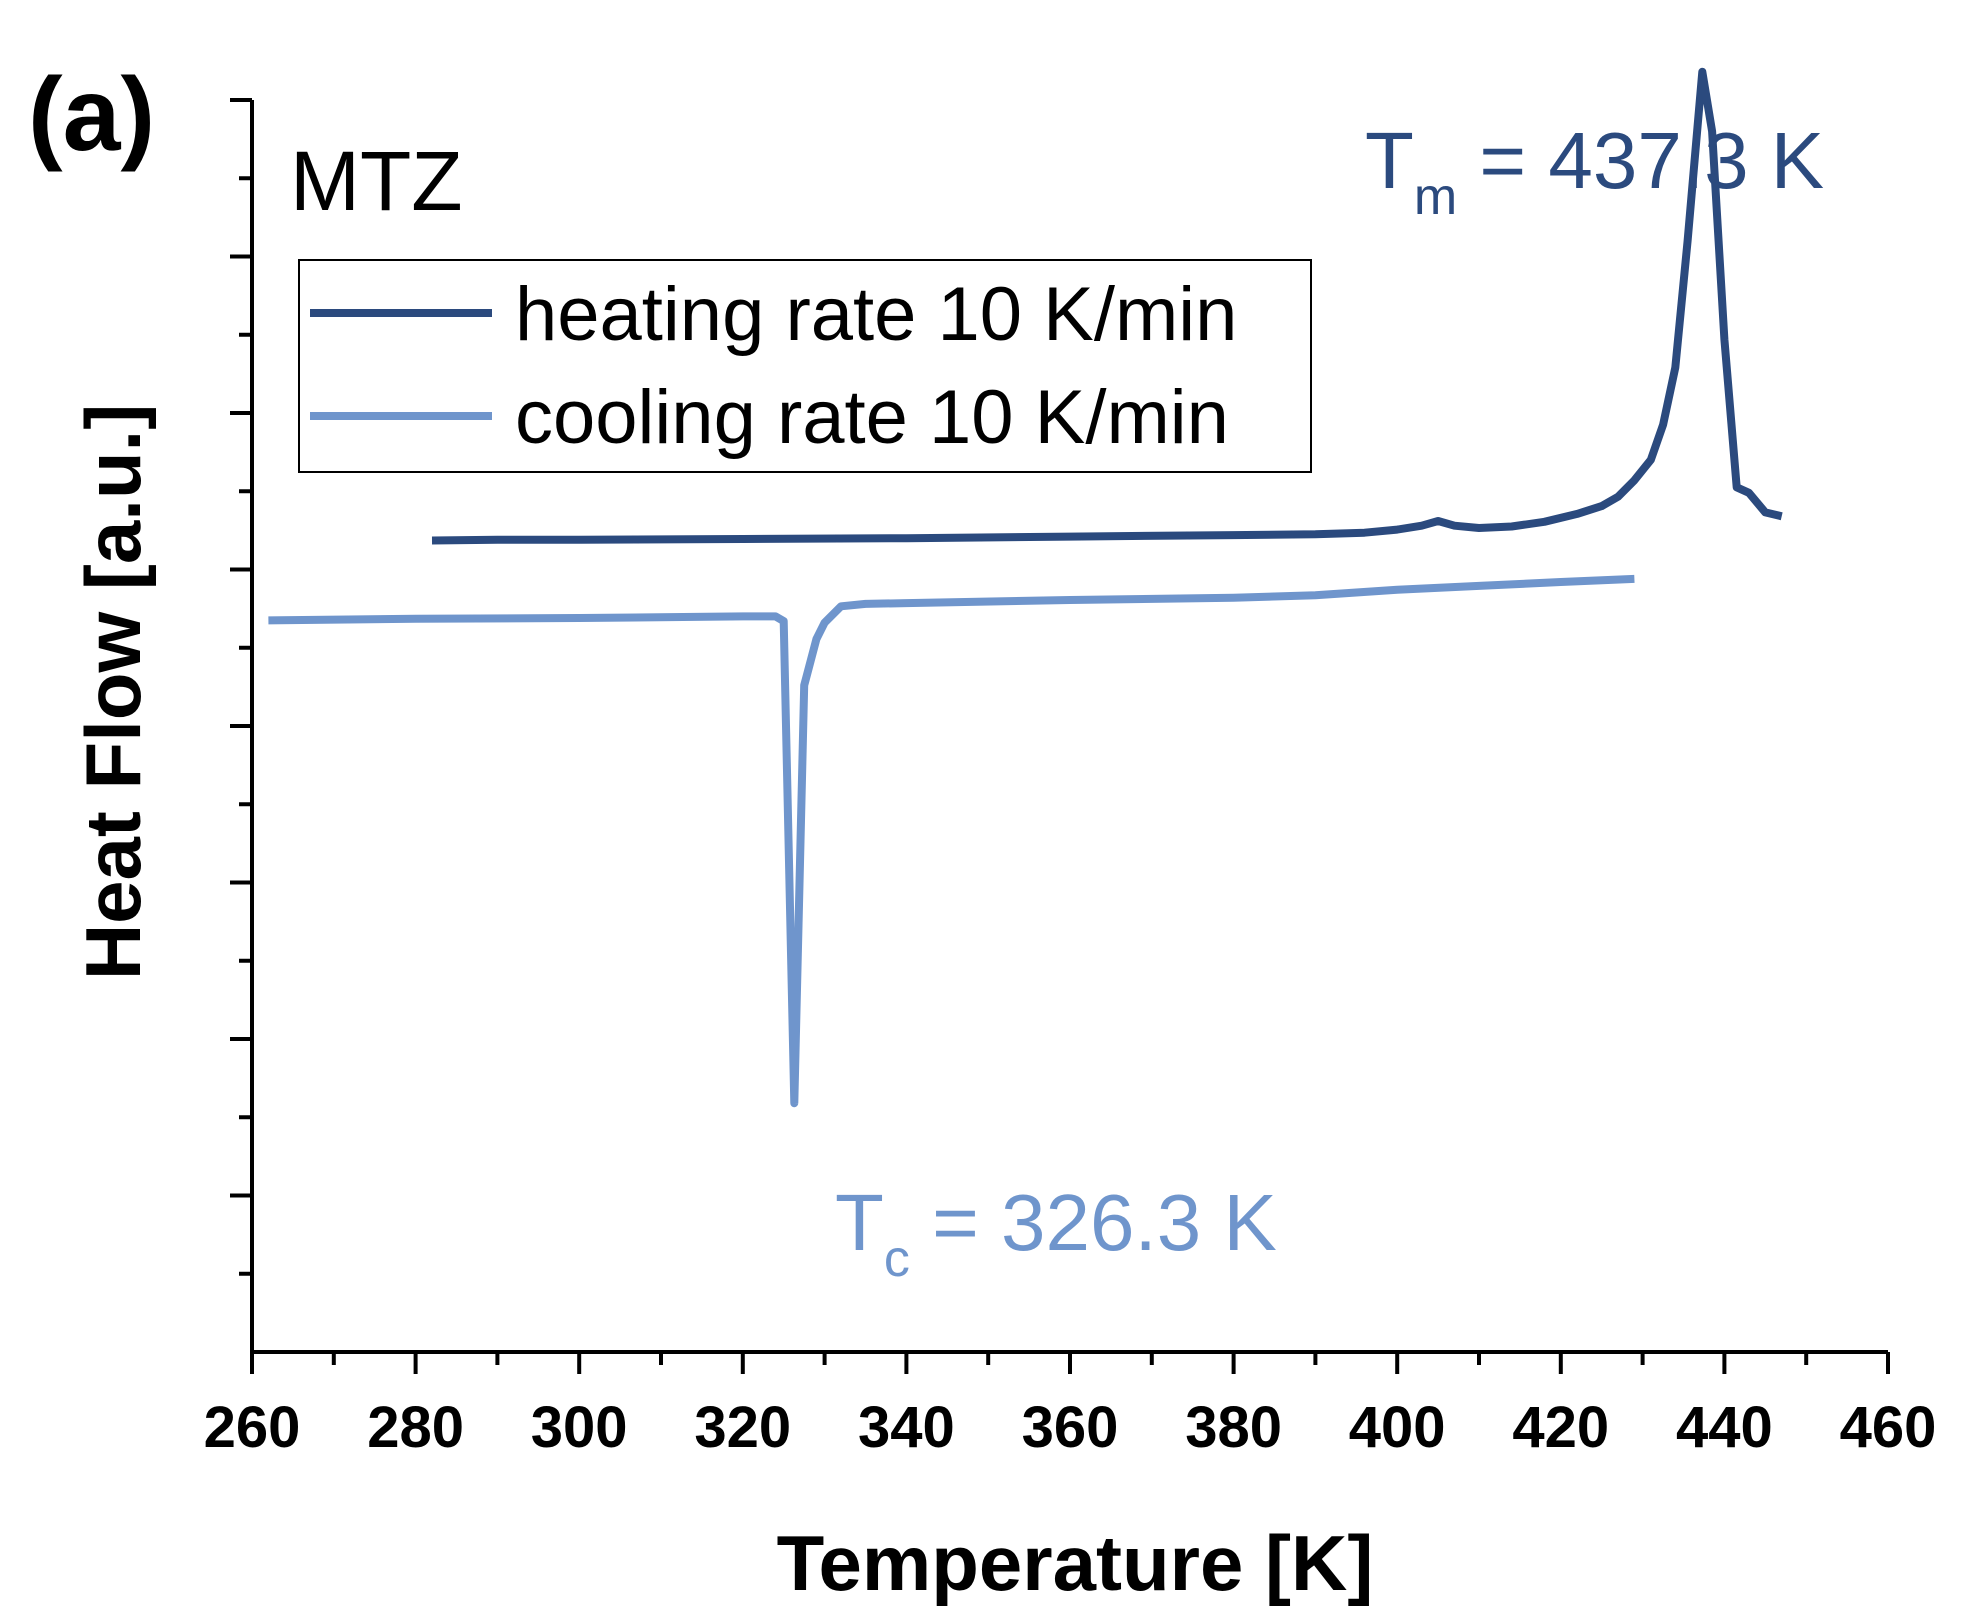 Image resolution: width=1979 pixels, height=1613 pixels. I want to click on x-tick-label: 420, so click(1560, 1427).